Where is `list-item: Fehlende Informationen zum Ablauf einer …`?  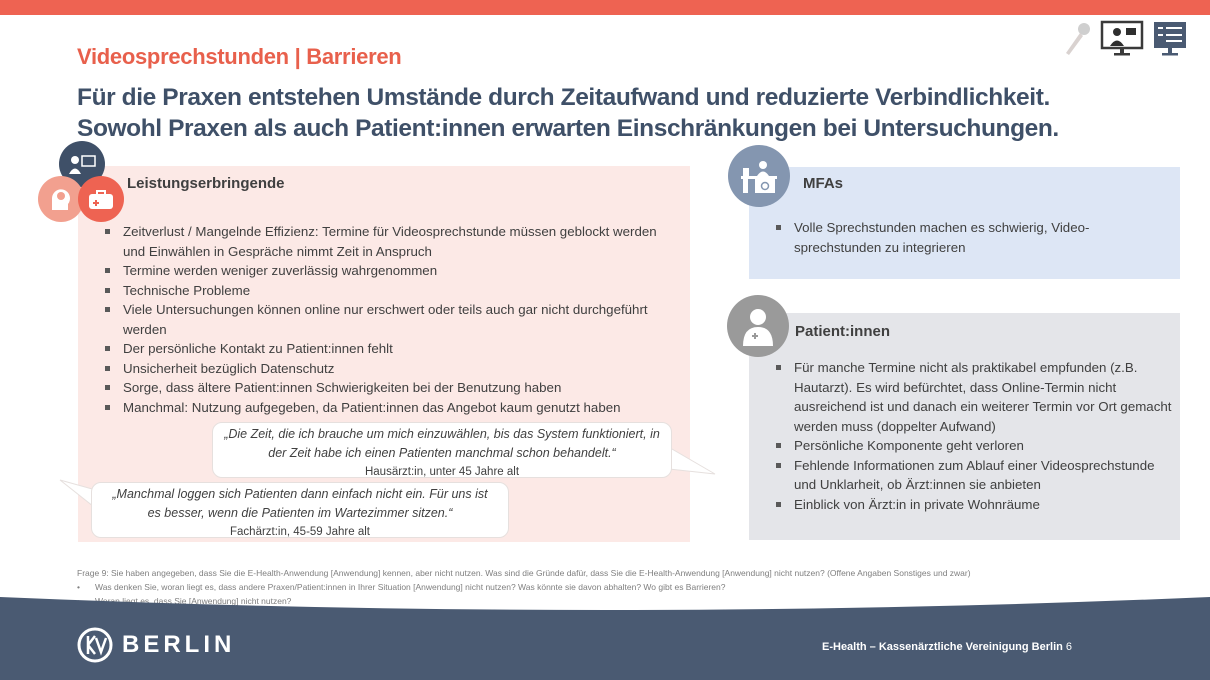
list-item: Fehlende Informationen zum Ablauf einer … is located at coordinates (974, 475).